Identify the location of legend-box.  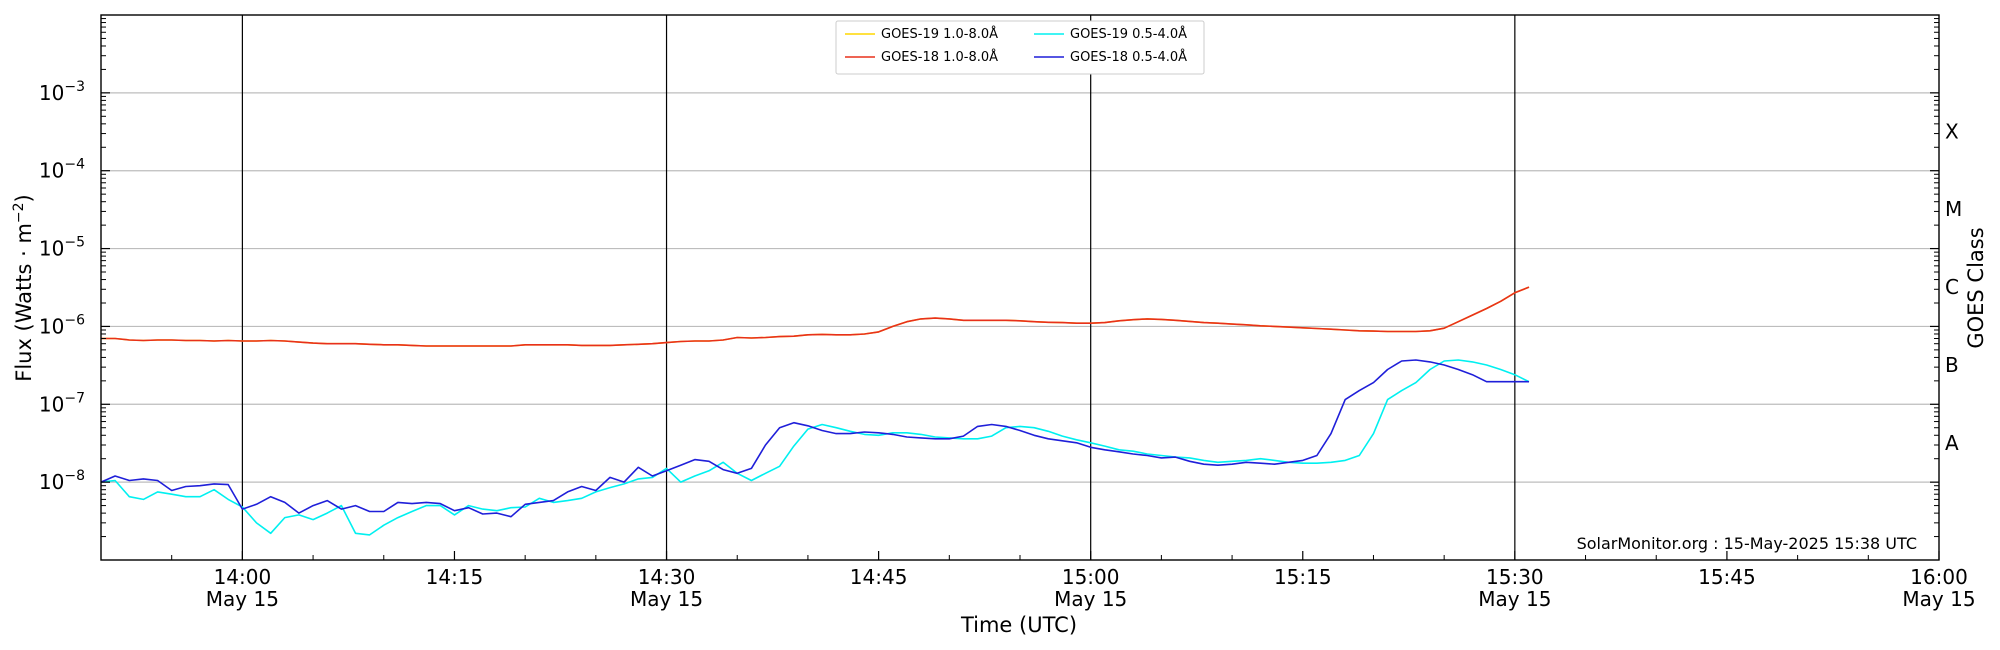
(1020, 47).